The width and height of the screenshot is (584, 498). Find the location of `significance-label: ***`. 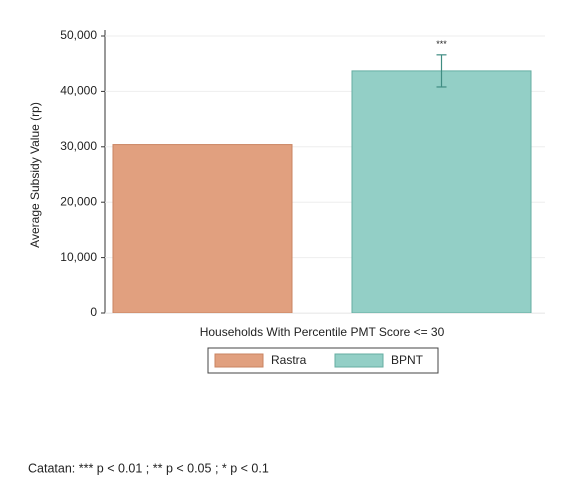

significance-label: *** is located at coordinates (441, 44).